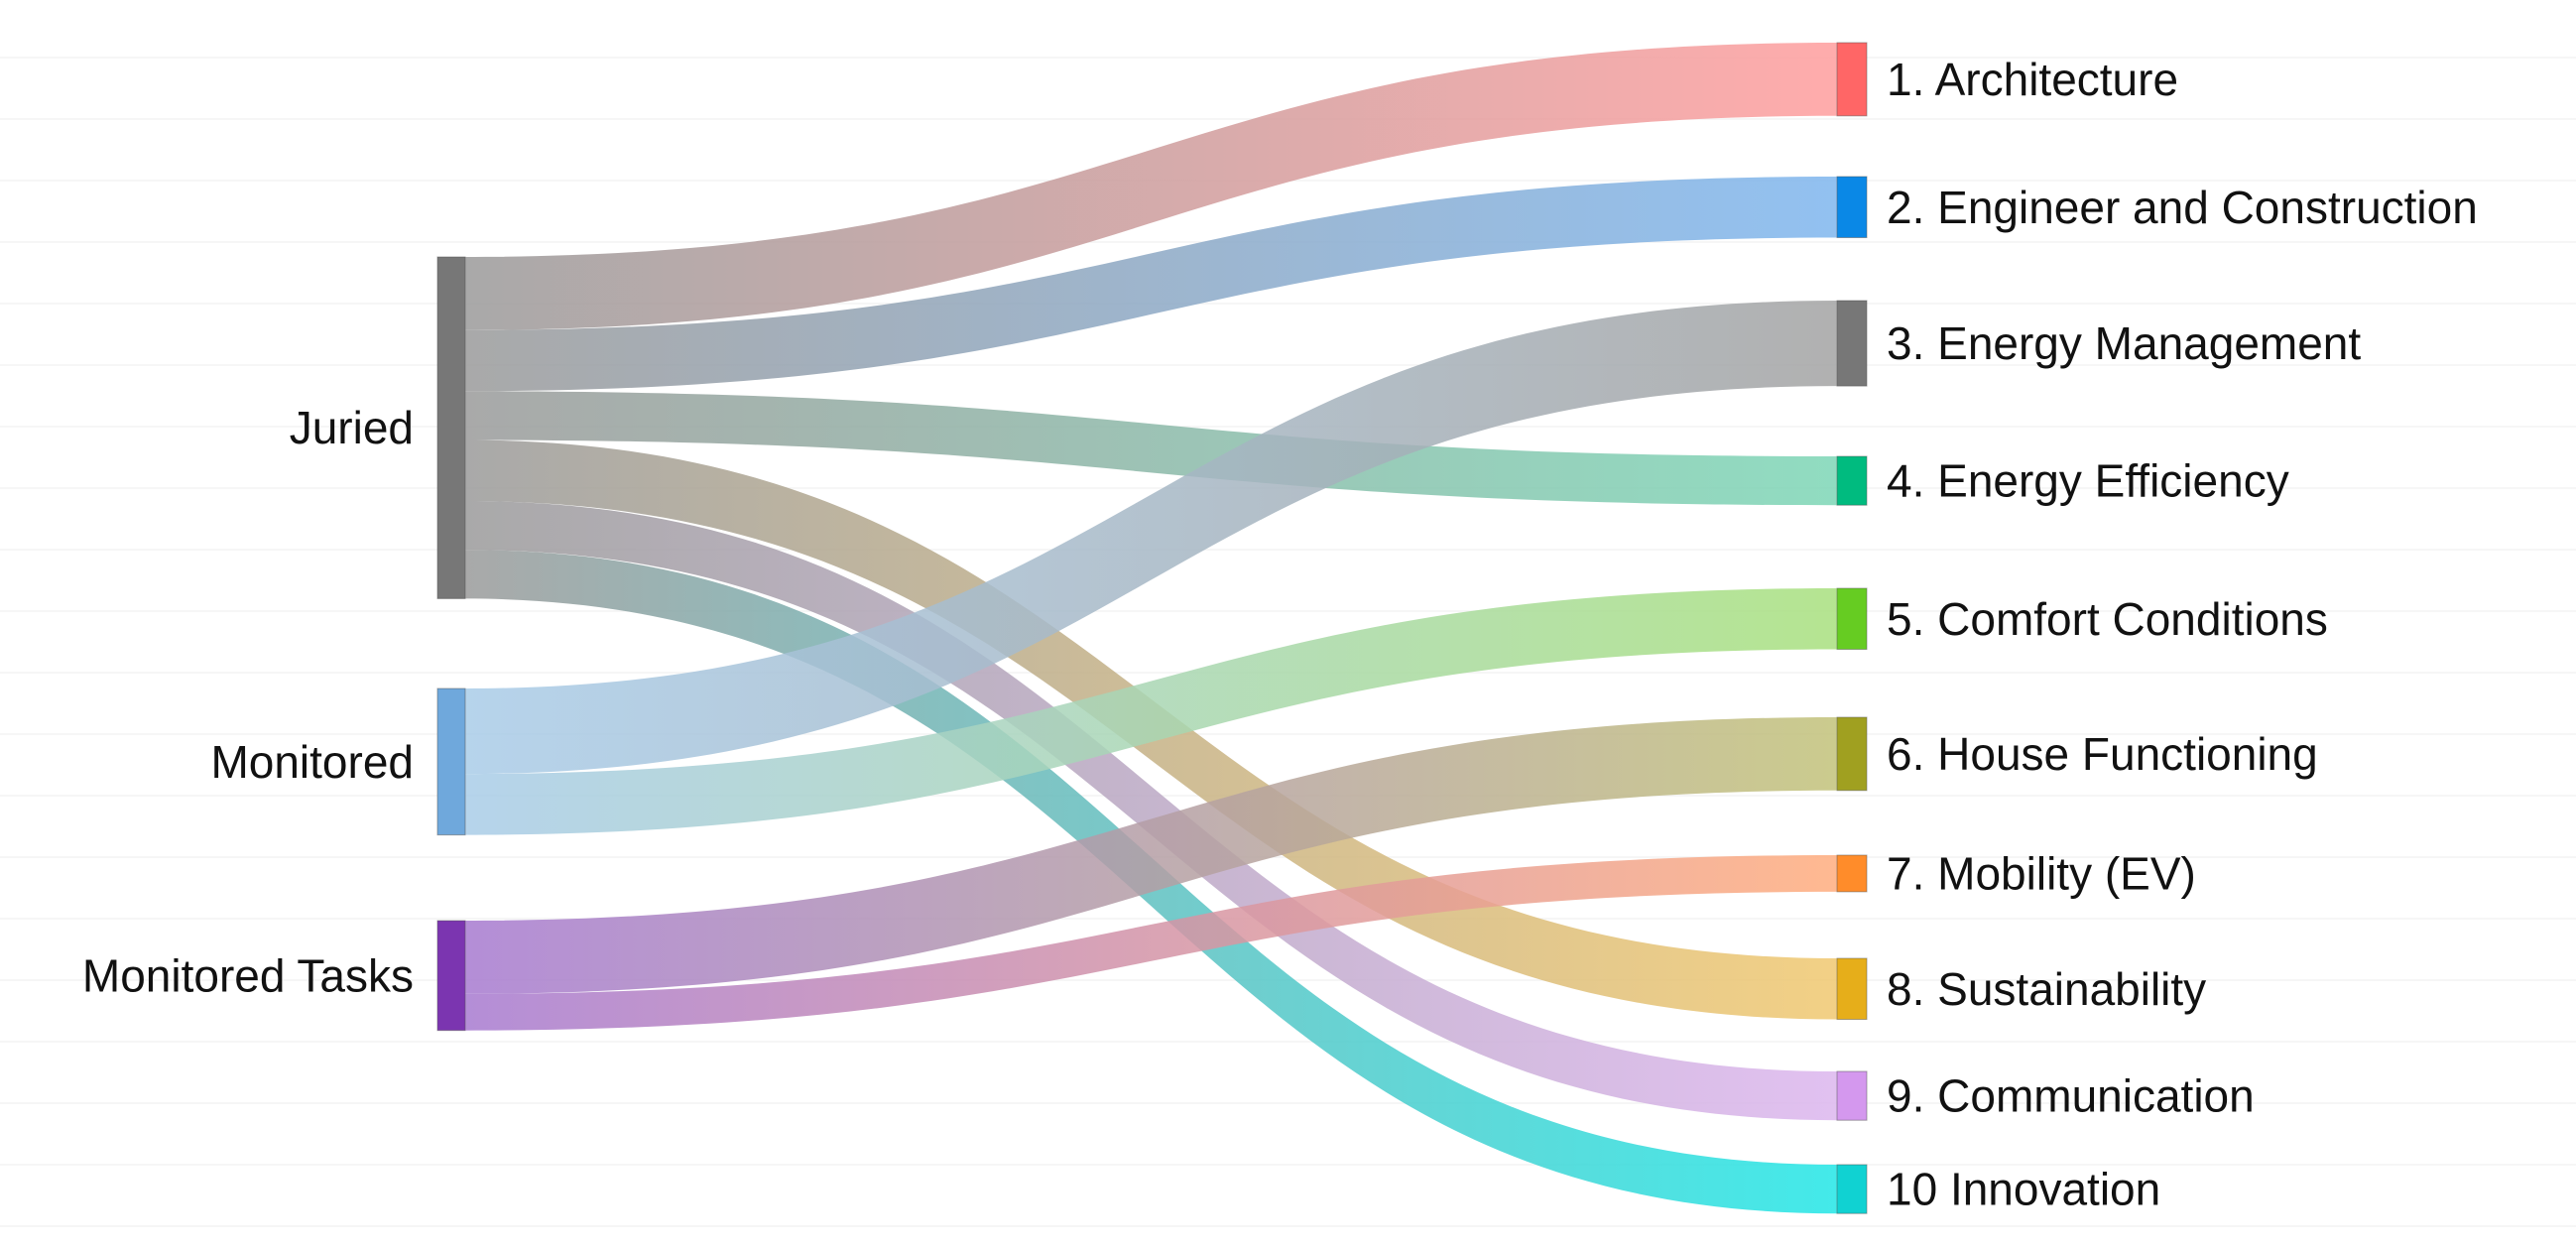  What do you see at coordinates (1151, 284) in the screenshot?
I see `link-juried-t2` at bounding box center [1151, 284].